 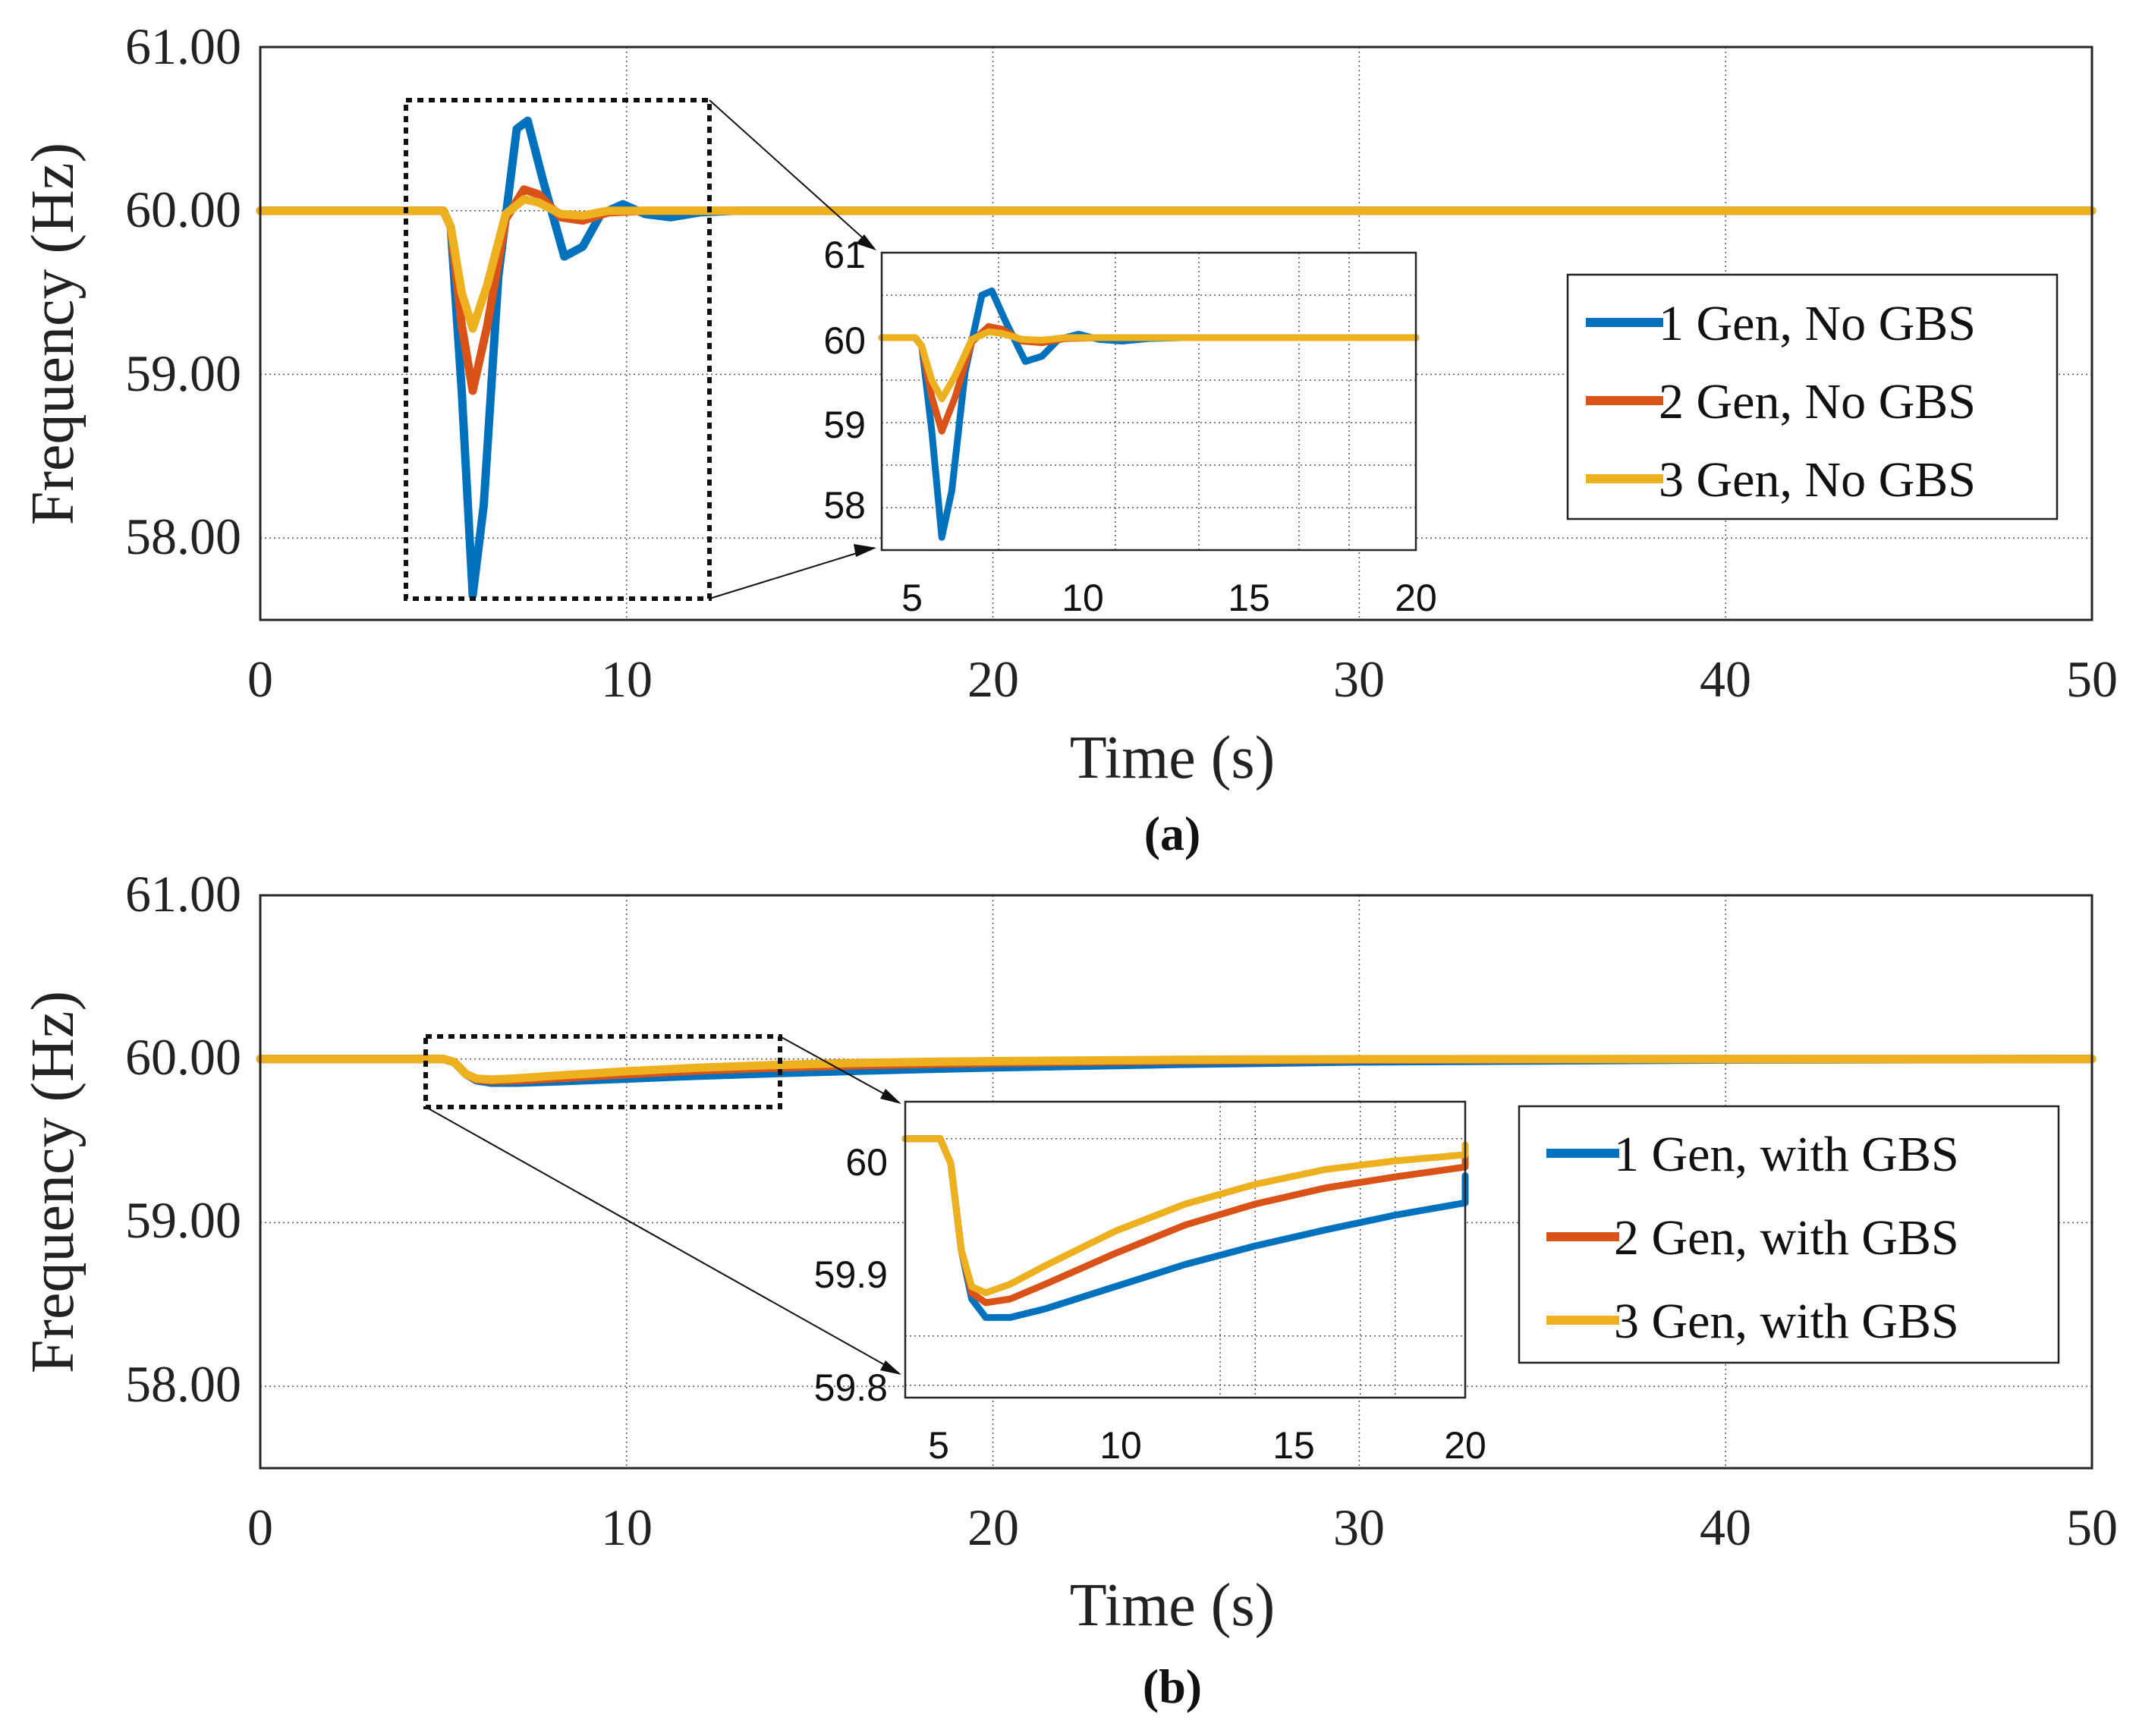 What do you see at coordinates (183, 1220) in the screenshot?
I see `panel-b-ytick: 59.00` at bounding box center [183, 1220].